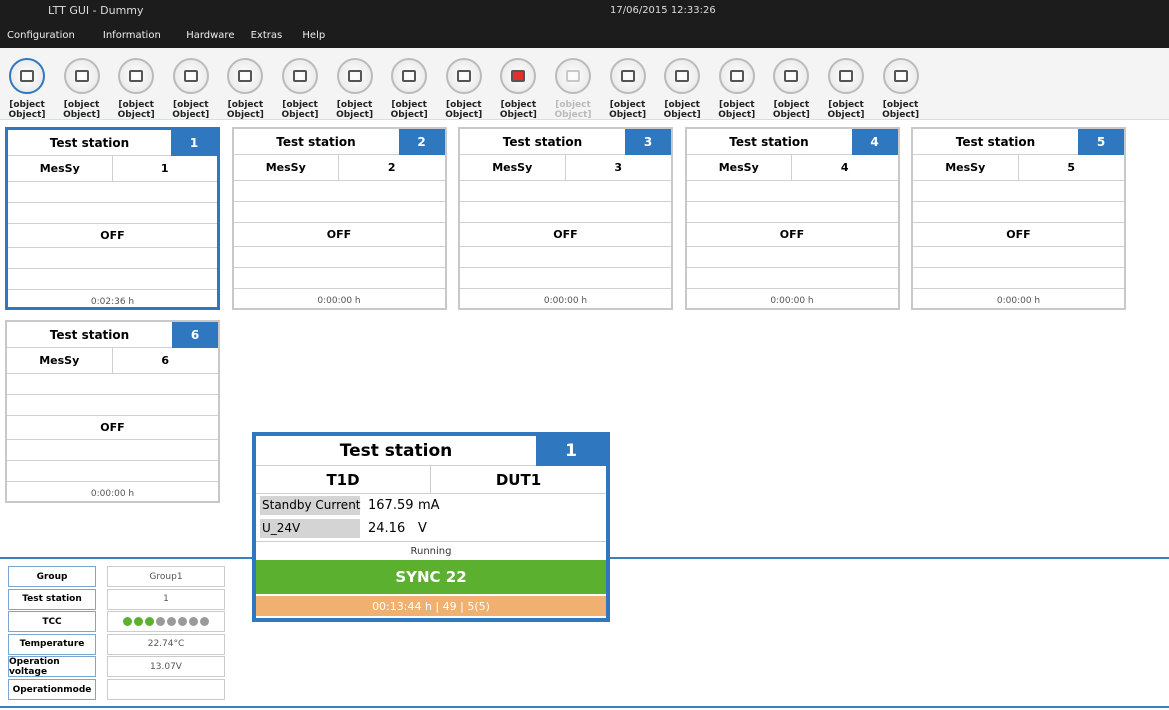 The width and height of the screenshot is (1169, 710). What do you see at coordinates (429, 505) in the screenshot?
I see `measurement-unit: mA` at bounding box center [429, 505].